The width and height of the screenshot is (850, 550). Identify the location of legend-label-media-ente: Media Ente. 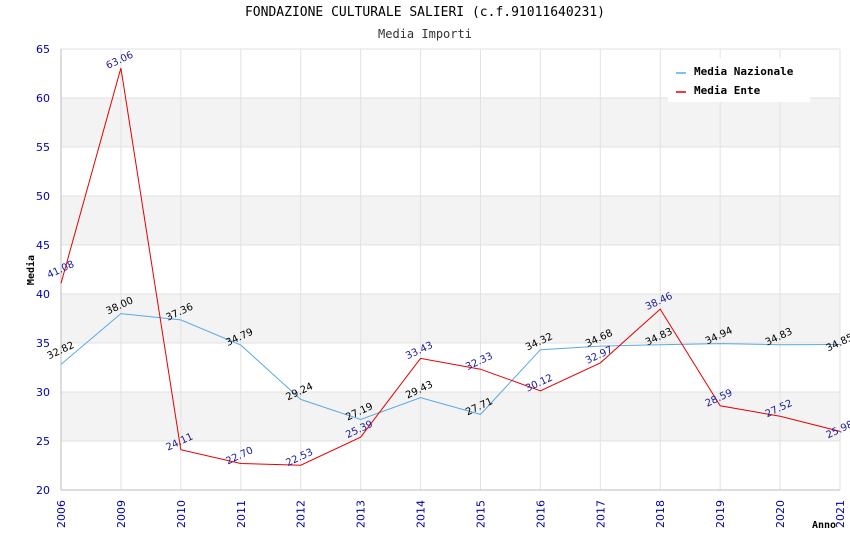
(727, 90).